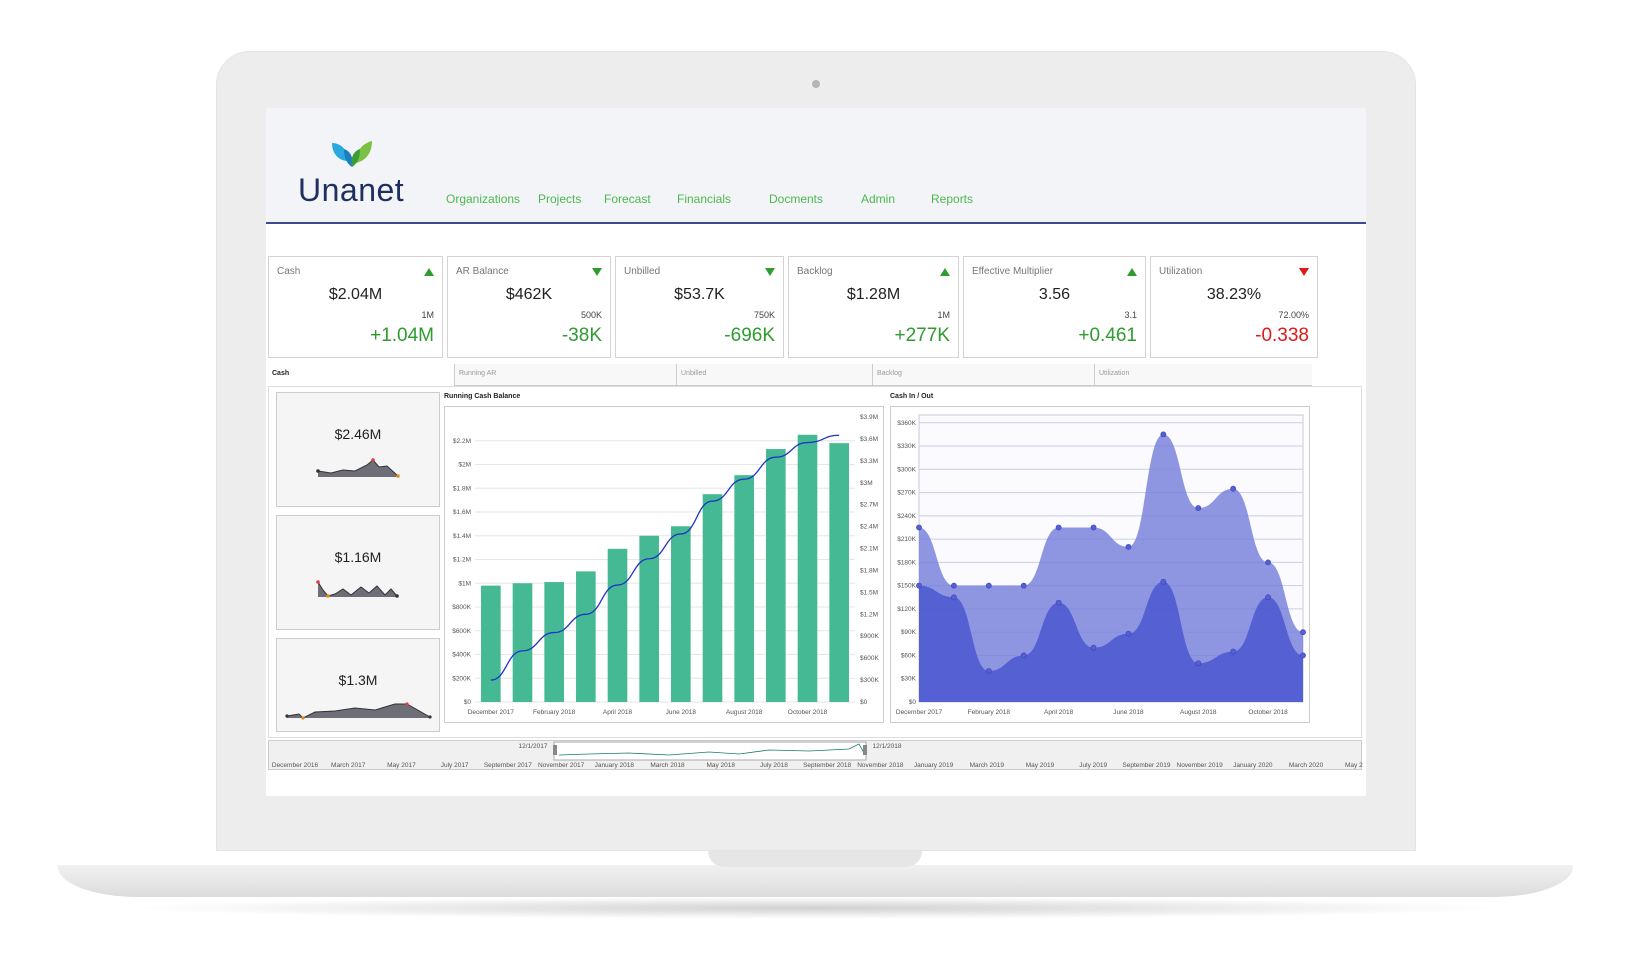 Image resolution: width=1630 pixels, height=955 pixels. What do you see at coordinates (869, 570) in the screenshot?
I see `y2-tick-label: $1.8M` at bounding box center [869, 570].